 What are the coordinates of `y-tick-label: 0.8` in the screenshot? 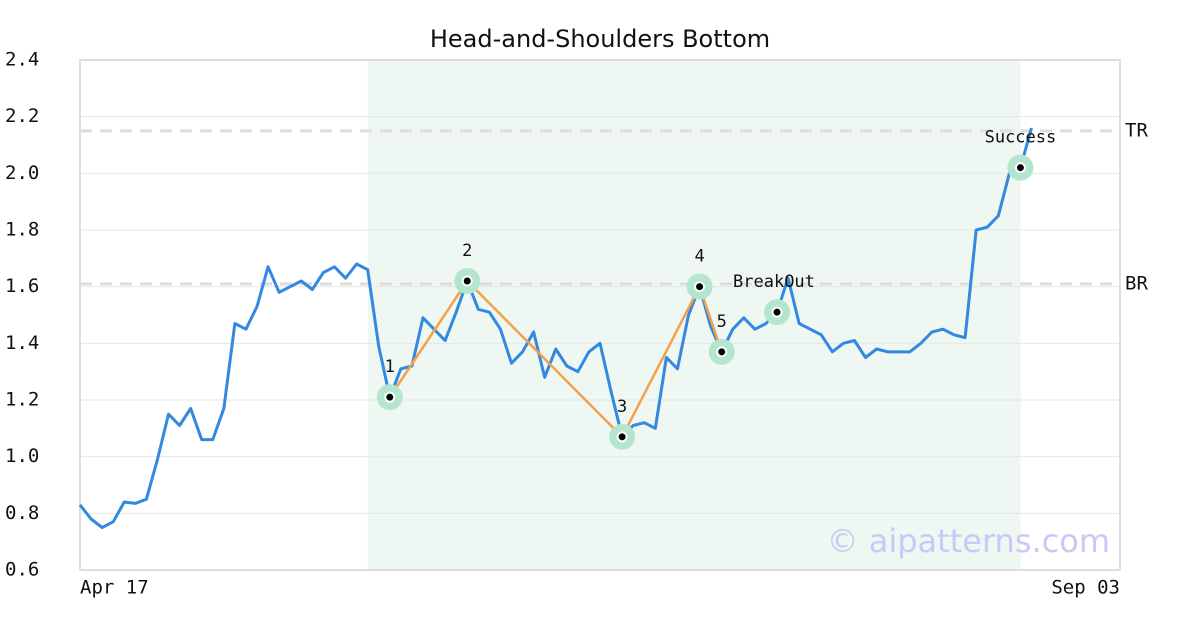 It's located at (22, 513).